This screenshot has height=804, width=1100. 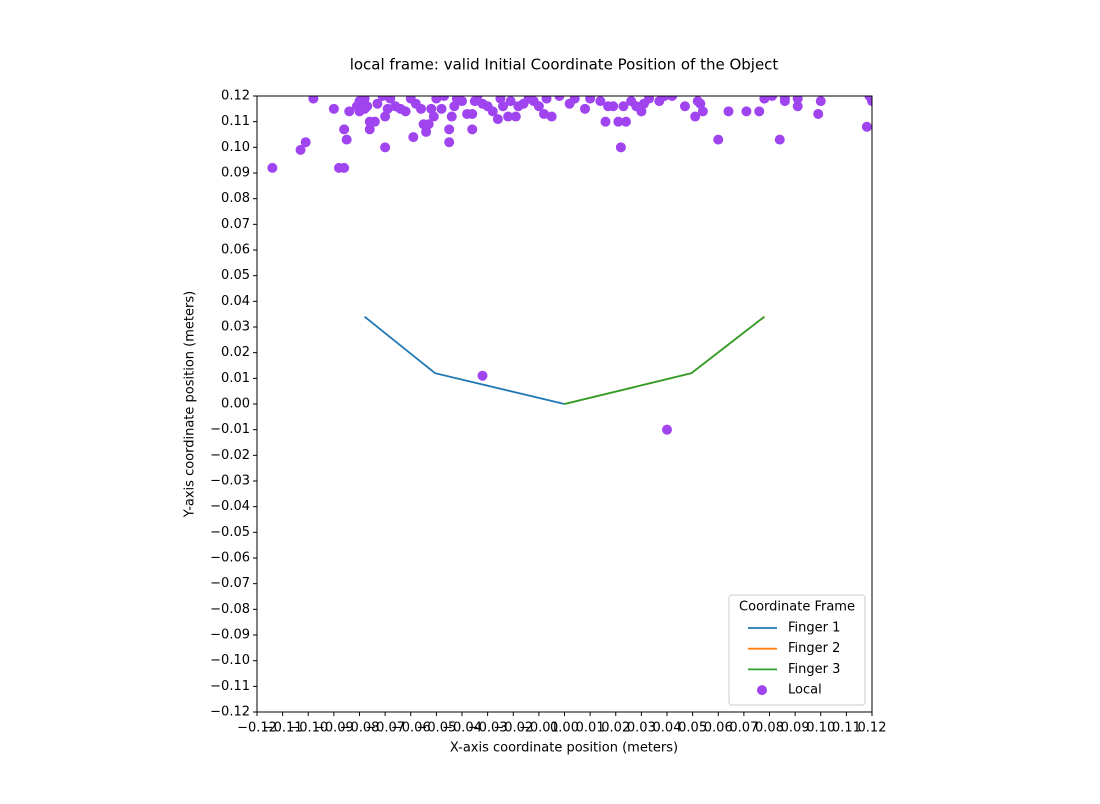 What do you see at coordinates (235, 352) in the screenshot?
I see `y-tick-label: 0.02` at bounding box center [235, 352].